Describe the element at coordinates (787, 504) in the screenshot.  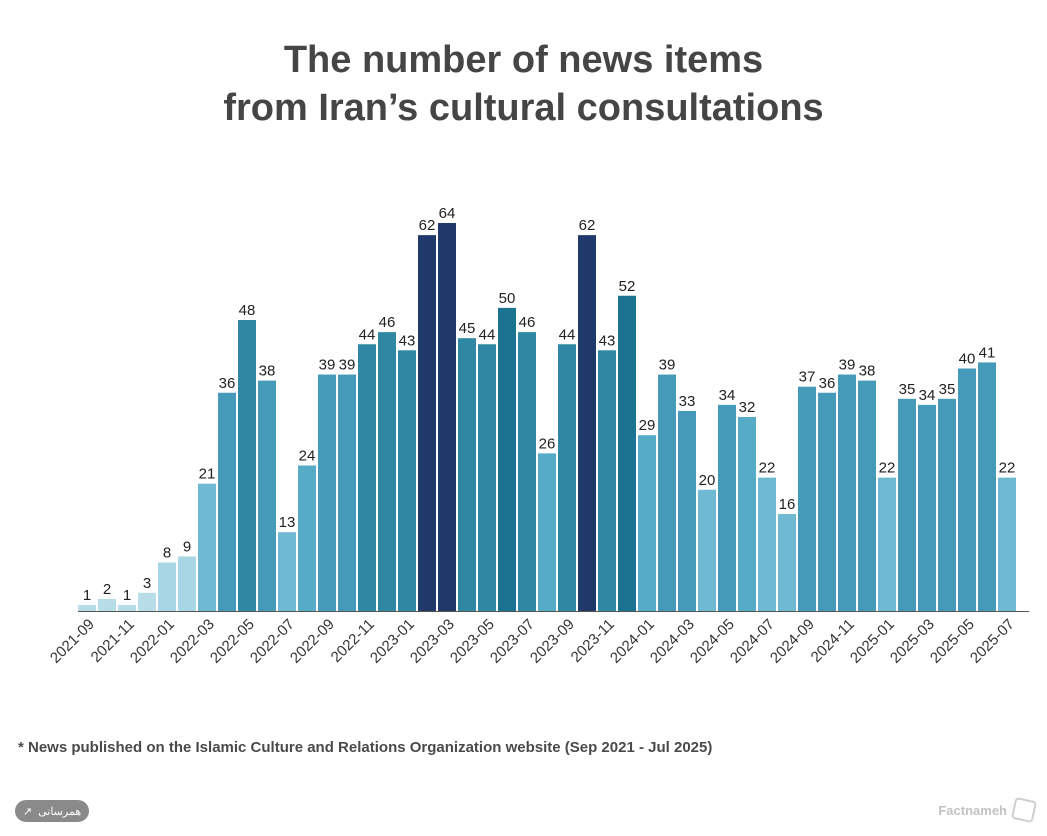
I see `data-label: 16` at that location.